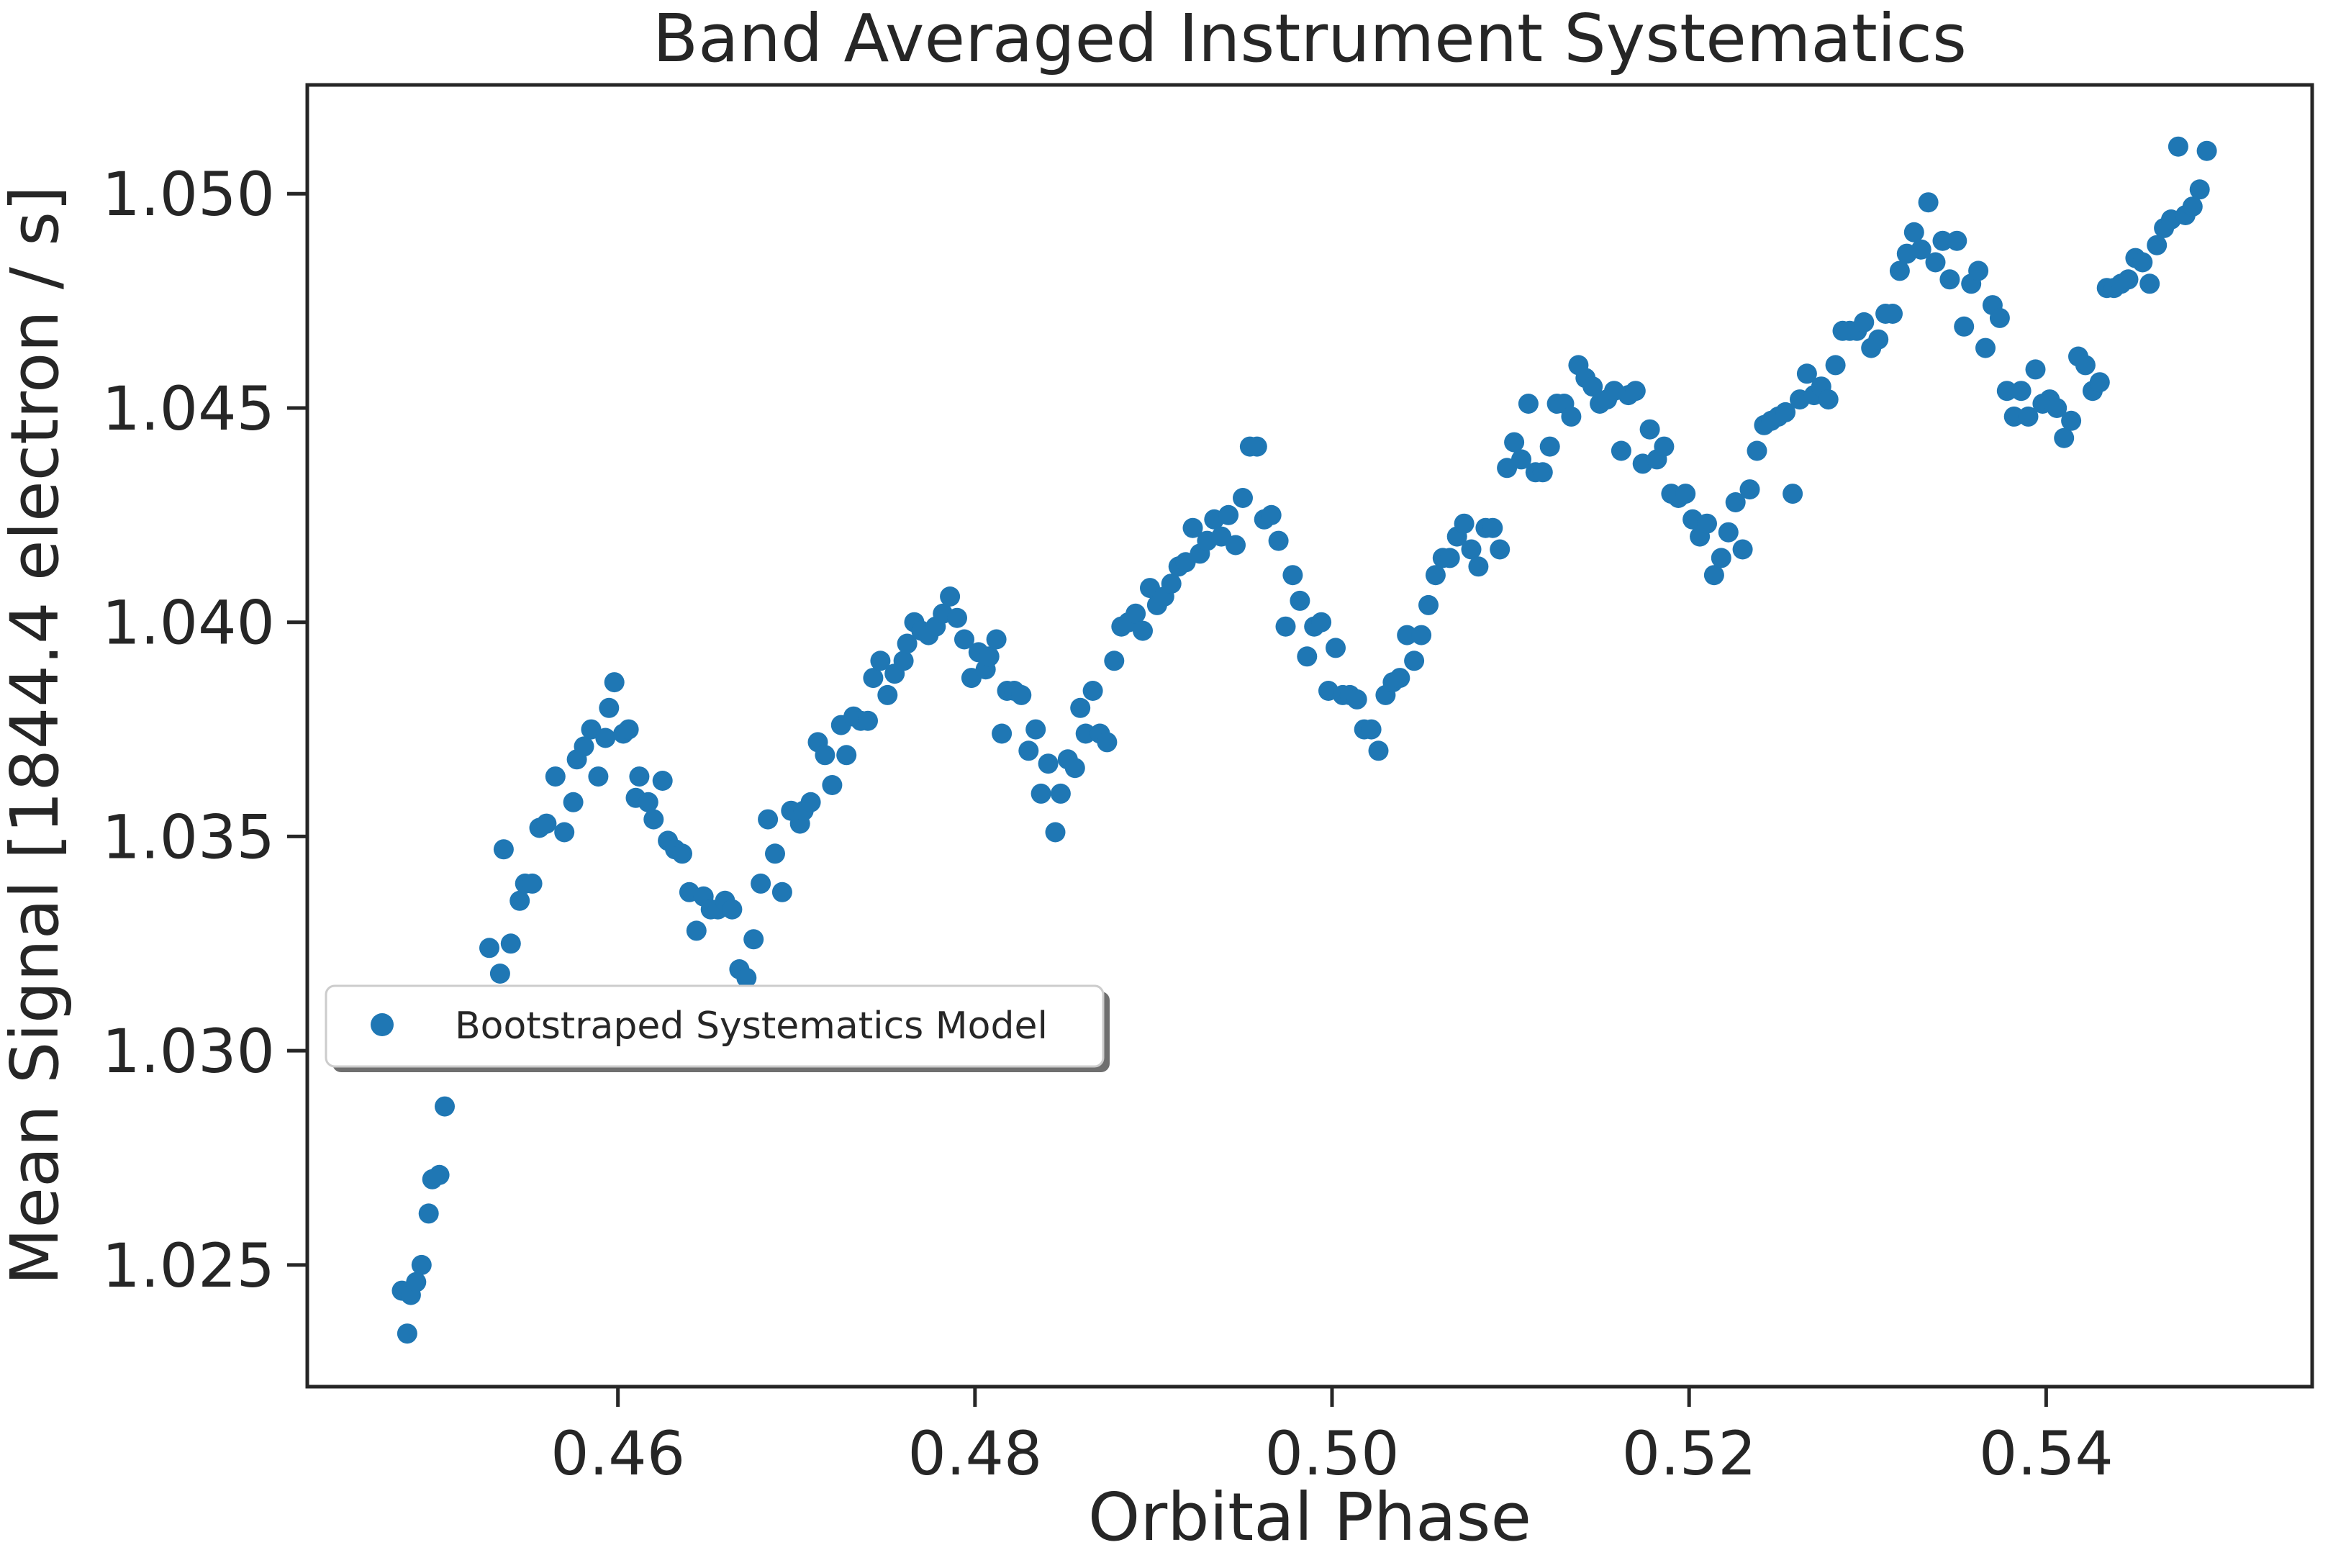 The height and width of the screenshot is (1568, 2328). Describe the element at coordinates (1331, 1453) in the screenshot. I see `x-tick-label: 0.50` at that location.